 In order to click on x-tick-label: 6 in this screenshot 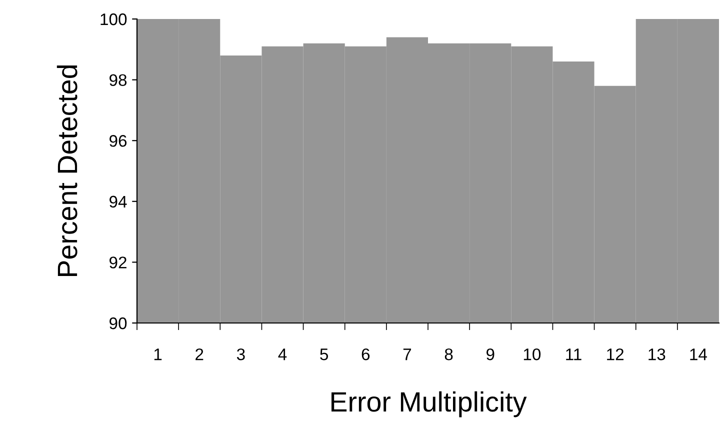, I will do `click(366, 354)`.